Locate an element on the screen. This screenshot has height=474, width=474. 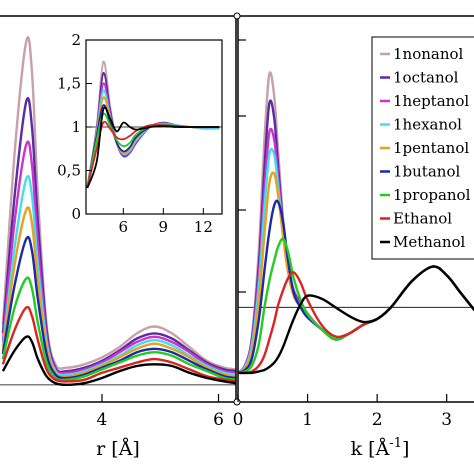
legend-label-1: 1octanol is located at coordinates (426, 78).